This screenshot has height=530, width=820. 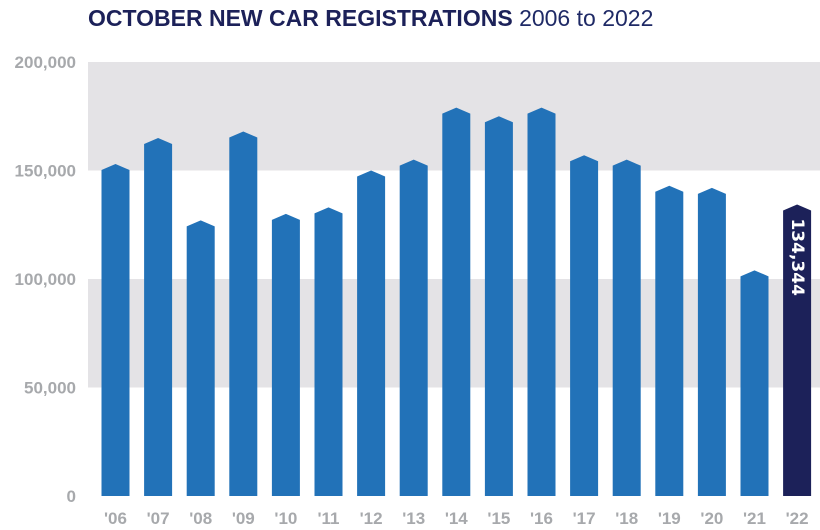 What do you see at coordinates (371, 518) in the screenshot?
I see `x-tick-label: '12` at bounding box center [371, 518].